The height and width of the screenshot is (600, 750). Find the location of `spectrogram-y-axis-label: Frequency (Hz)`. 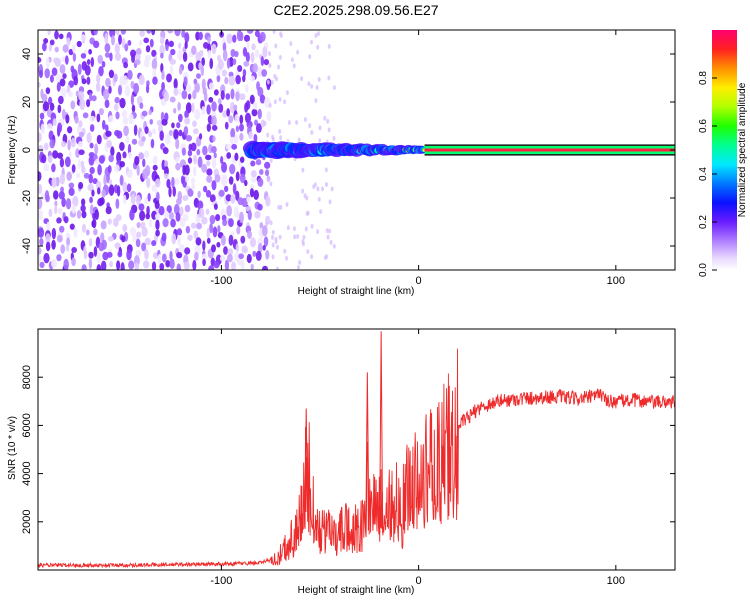

spectrogram-y-axis-label: Frequency (Hz) is located at coordinates (12, 150).